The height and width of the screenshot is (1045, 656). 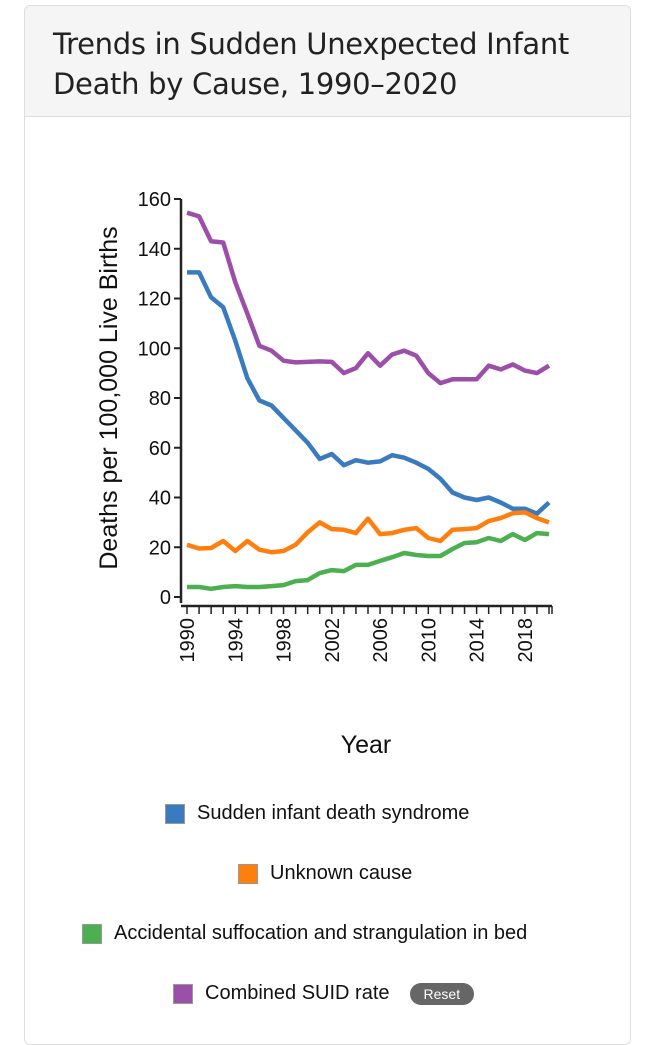 What do you see at coordinates (442, 993) in the screenshot?
I see `reset-button: Reset` at bounding box center [442, 993].